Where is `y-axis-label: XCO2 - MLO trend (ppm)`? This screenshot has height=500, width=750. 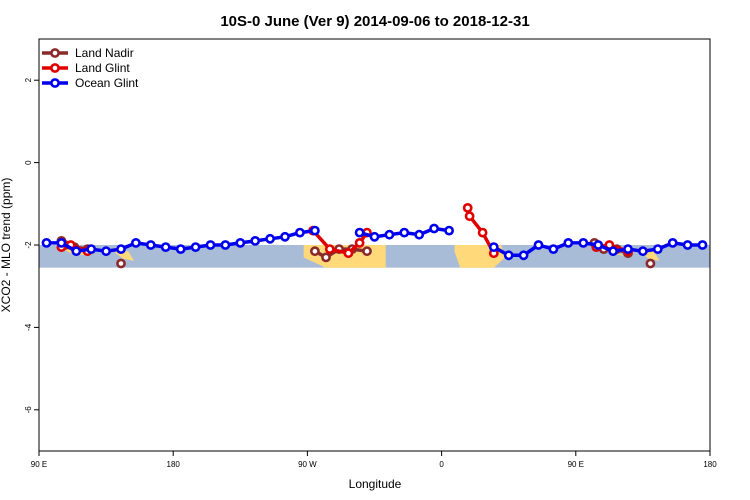
y-axis-label: XCO2 - MLO trend (ppm) is located at coordinates (6, 245).